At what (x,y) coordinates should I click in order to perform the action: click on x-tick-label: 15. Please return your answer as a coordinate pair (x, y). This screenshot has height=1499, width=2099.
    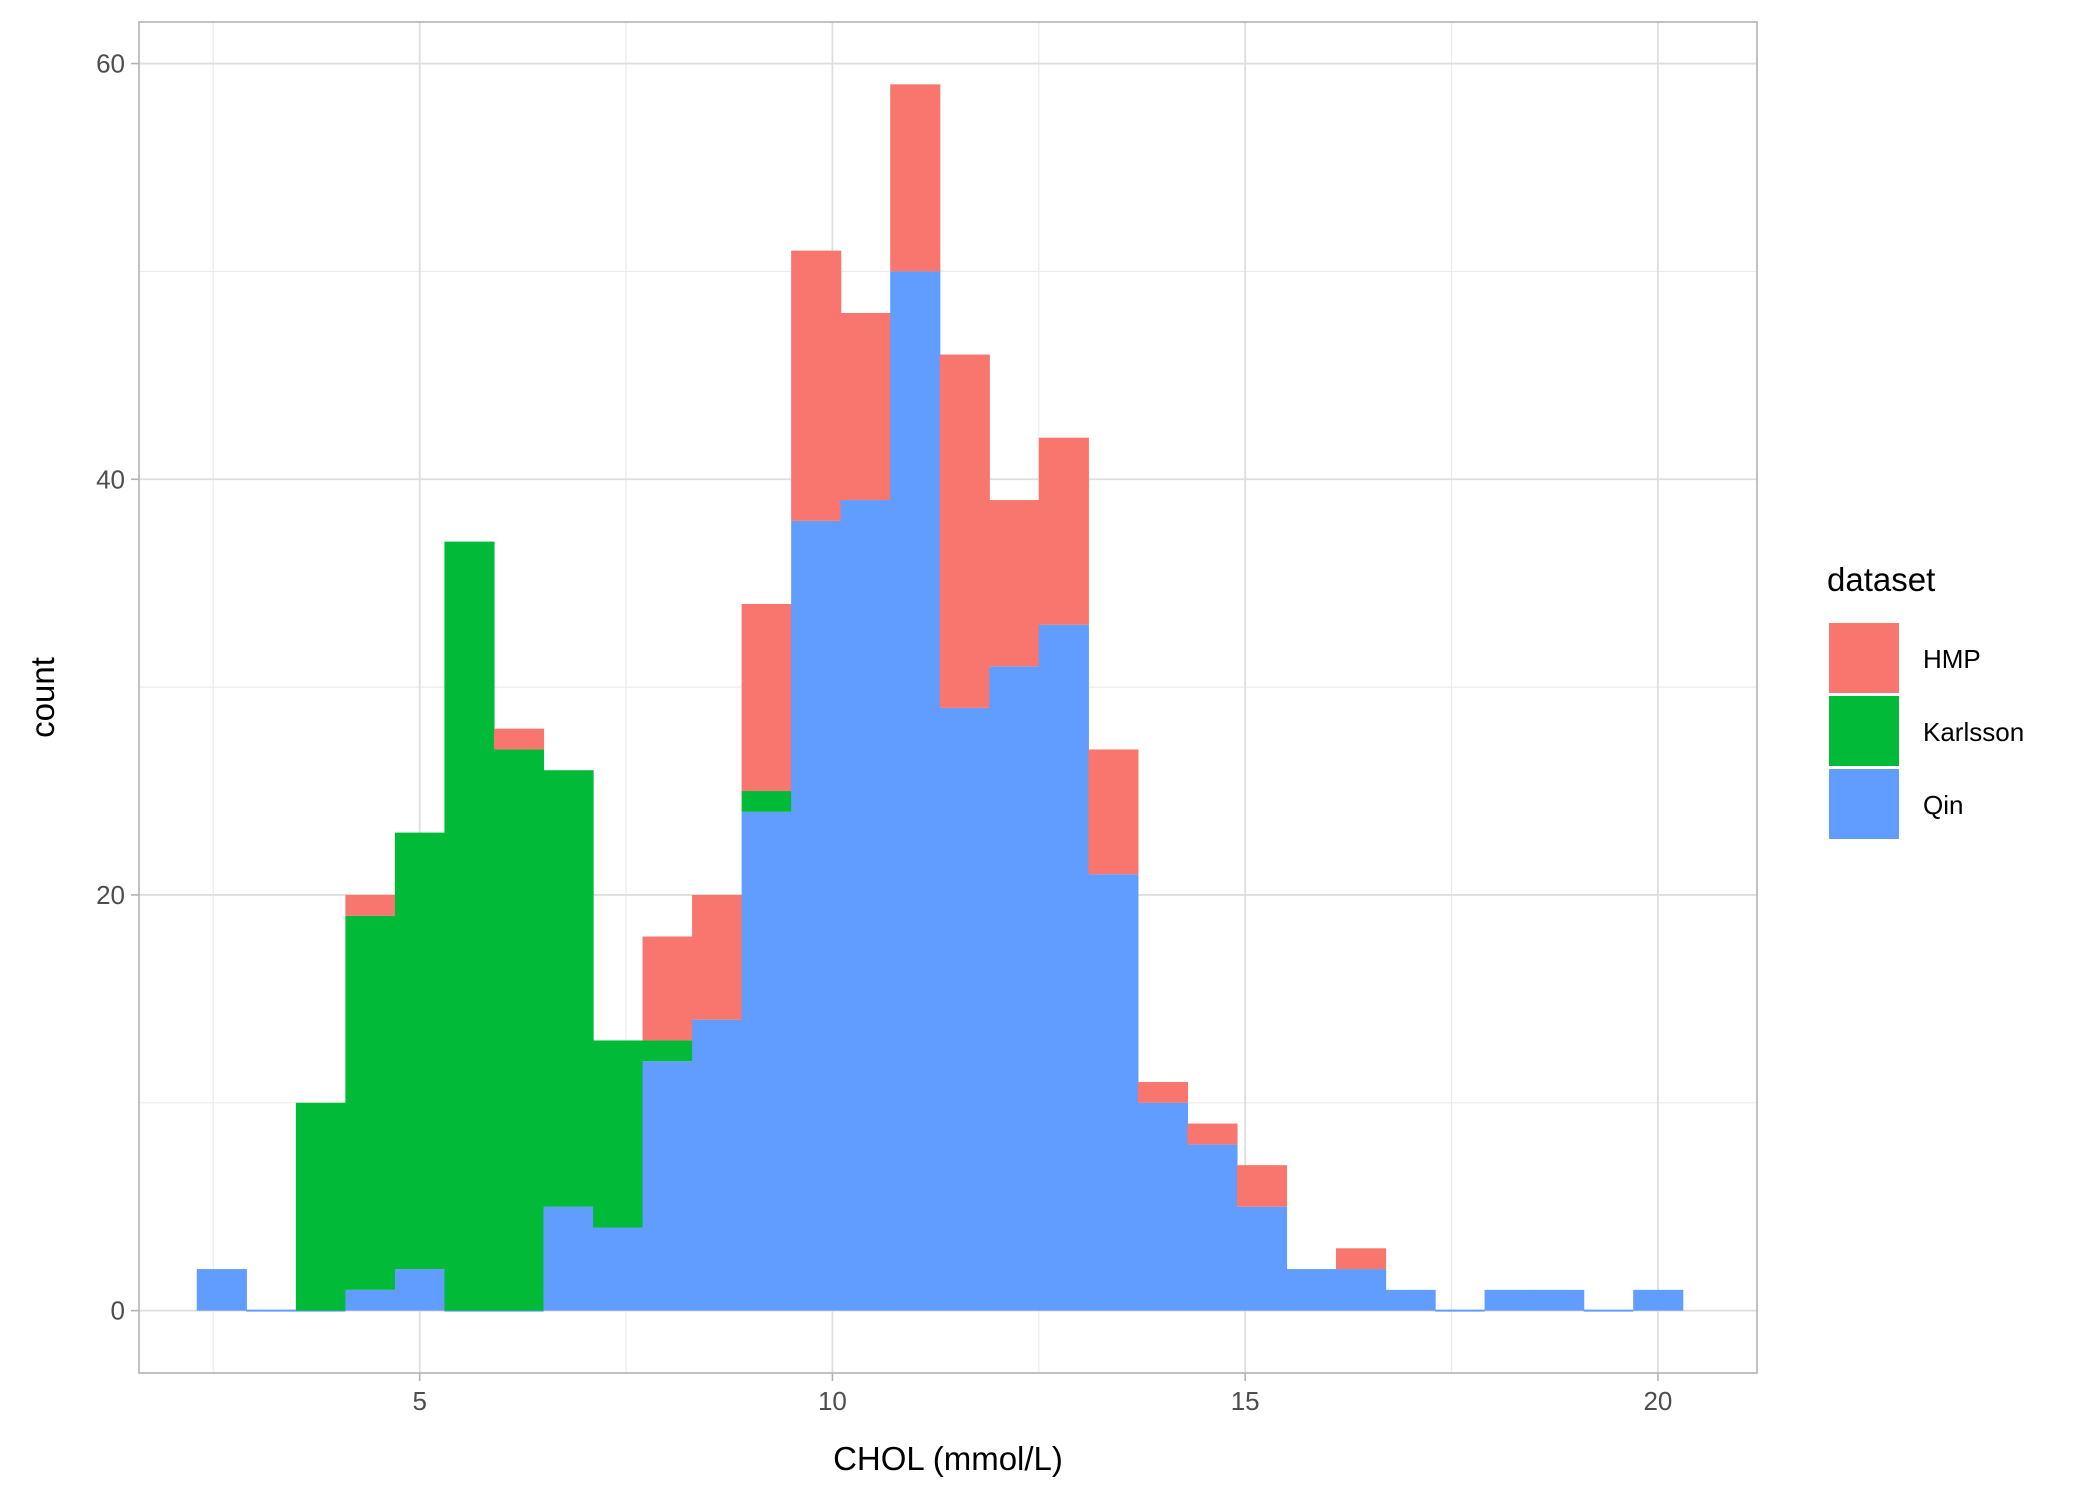
    Looking at the image, I should click on (1245, 1401).